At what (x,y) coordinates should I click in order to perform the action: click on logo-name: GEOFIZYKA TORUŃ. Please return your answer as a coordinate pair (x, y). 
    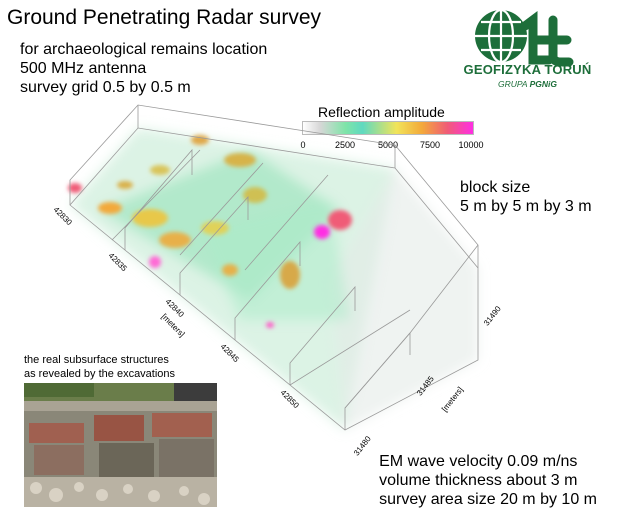
    Looking at the image, I should click on (527, 69).